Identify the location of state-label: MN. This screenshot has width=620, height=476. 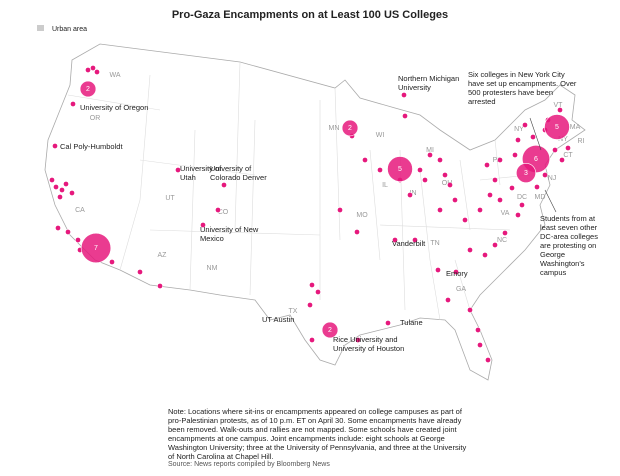
(334, 128).